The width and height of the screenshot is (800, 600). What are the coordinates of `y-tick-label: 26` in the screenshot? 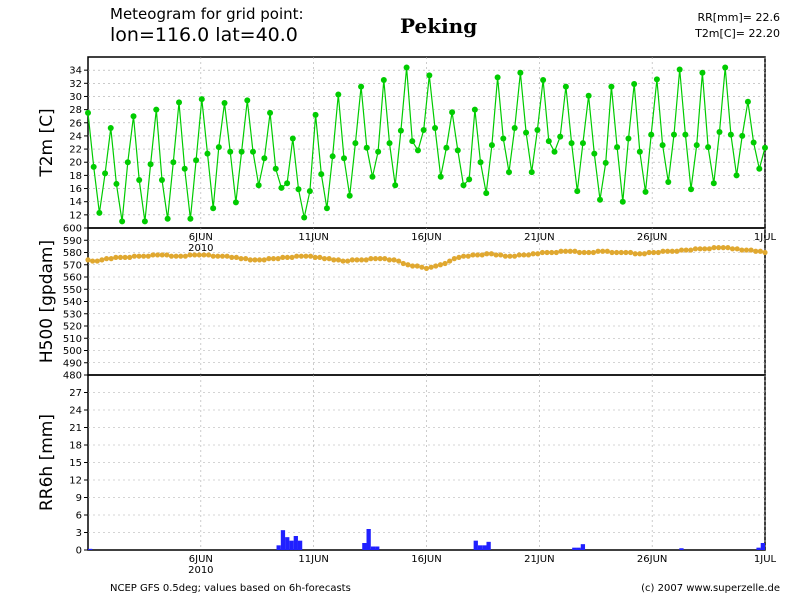 It's located at (75, 123).